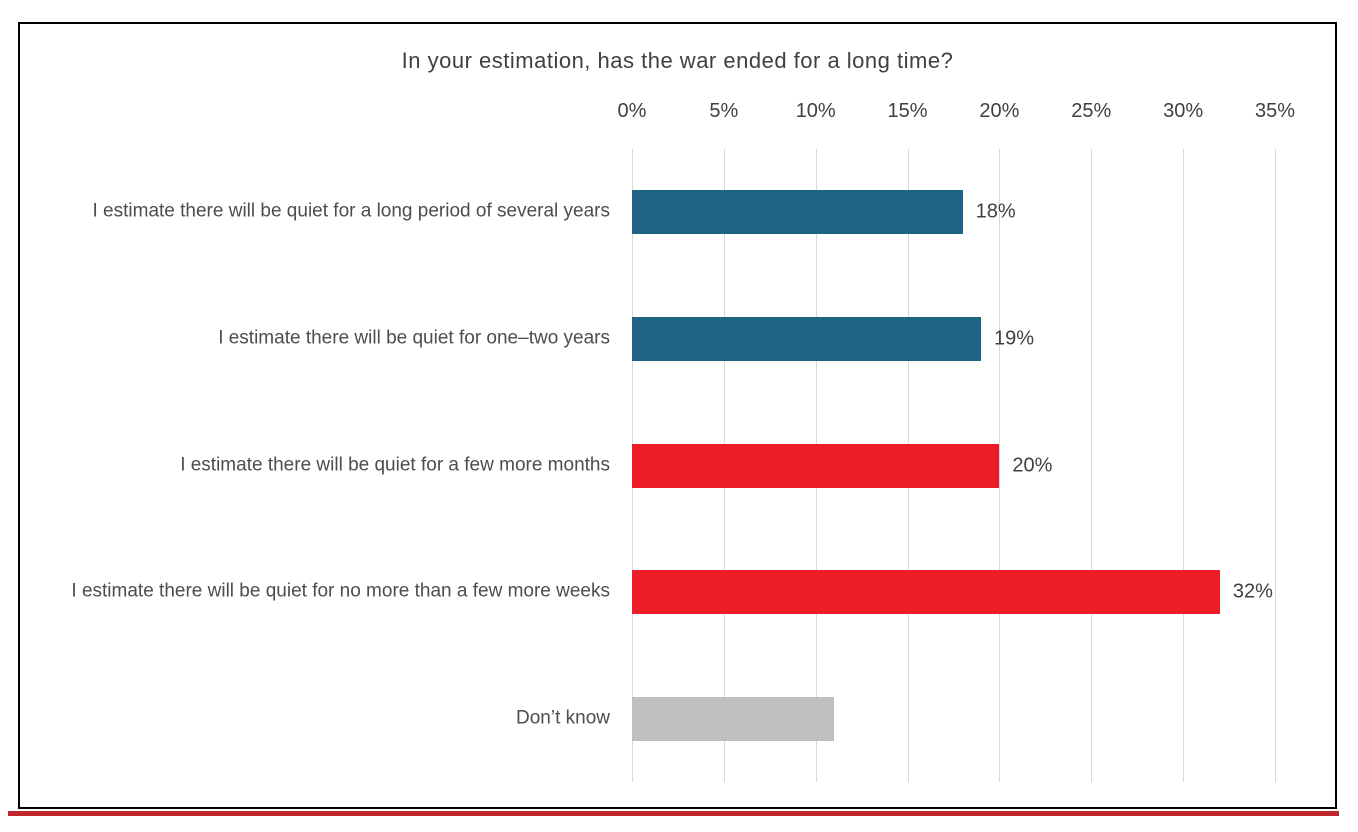 This screenshot has height=832, width=1358. Describe the element at coordinates (1014, 338) in the screenshot. I see `data-label: 19%` at that location.